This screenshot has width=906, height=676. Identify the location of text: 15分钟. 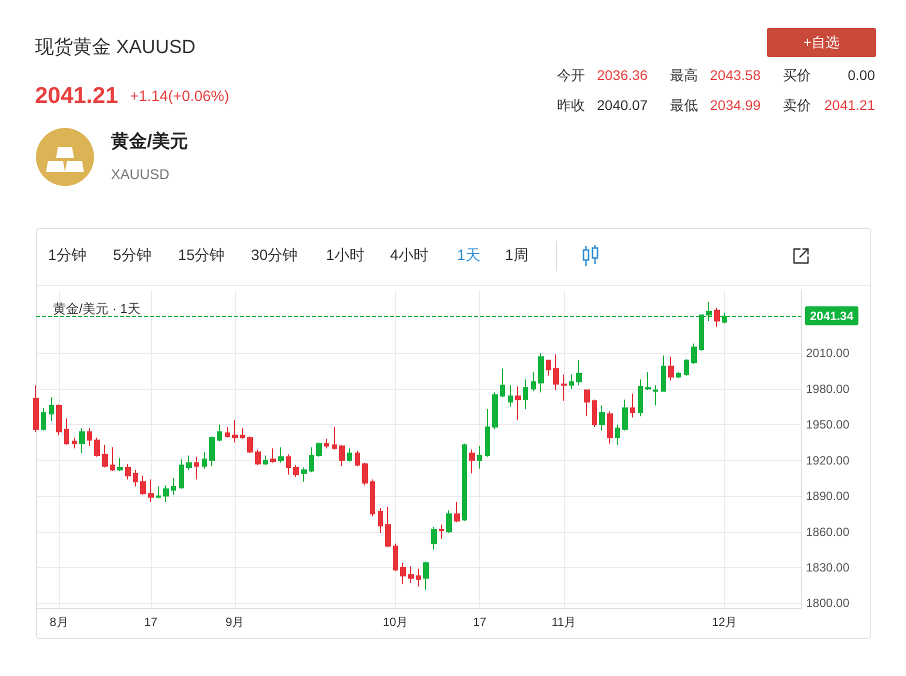
(201, 256).